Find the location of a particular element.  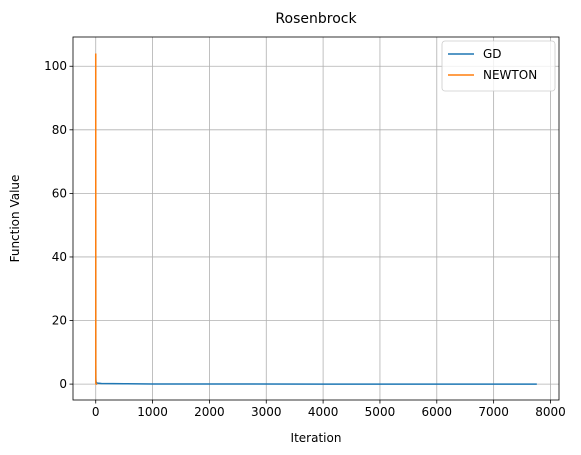

x-axis-label: Iteration is located at coordinates (316, 438).